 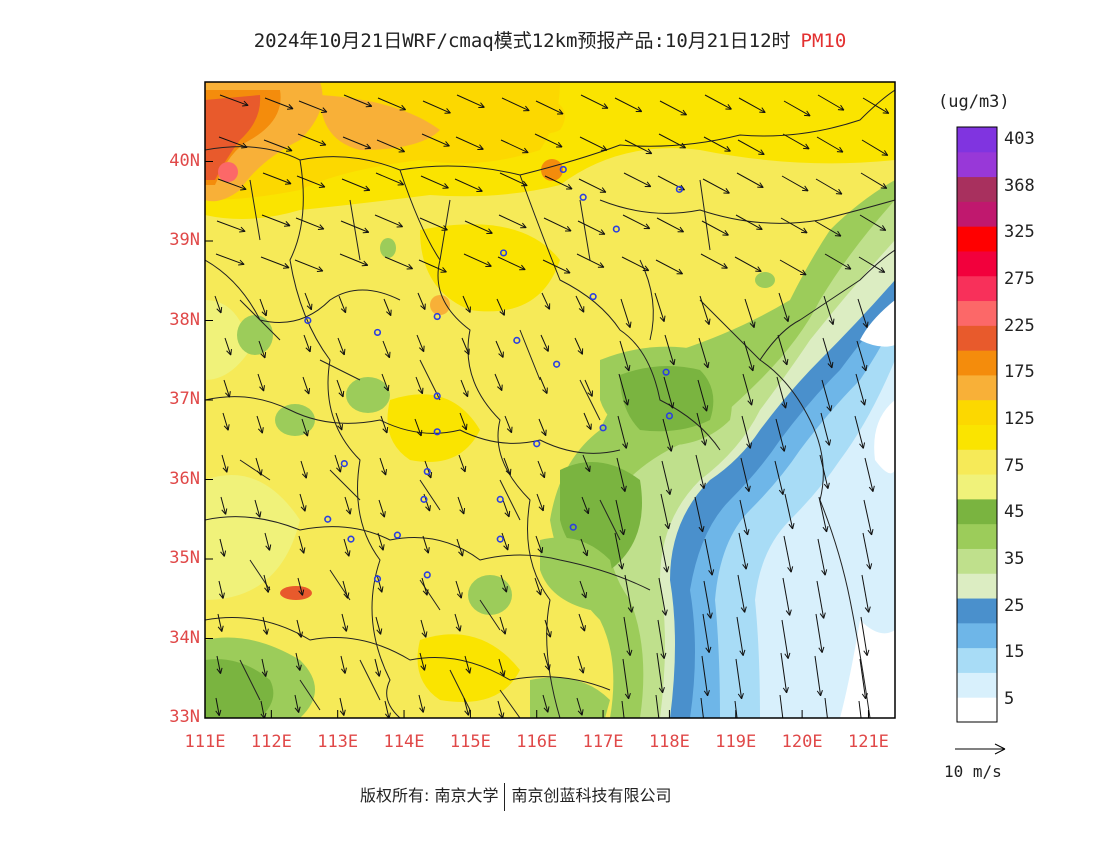 What do you see at coordinates (271, 742) in the screenshot?
I see `lon-label: 112E` at bounding box center [271, 742].